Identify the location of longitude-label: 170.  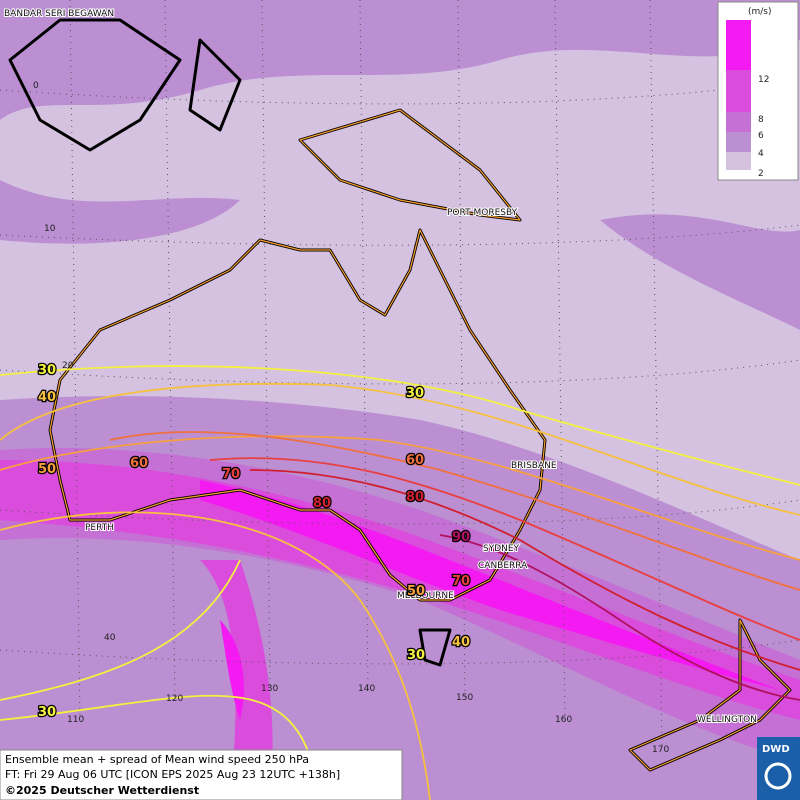
(660, 750).